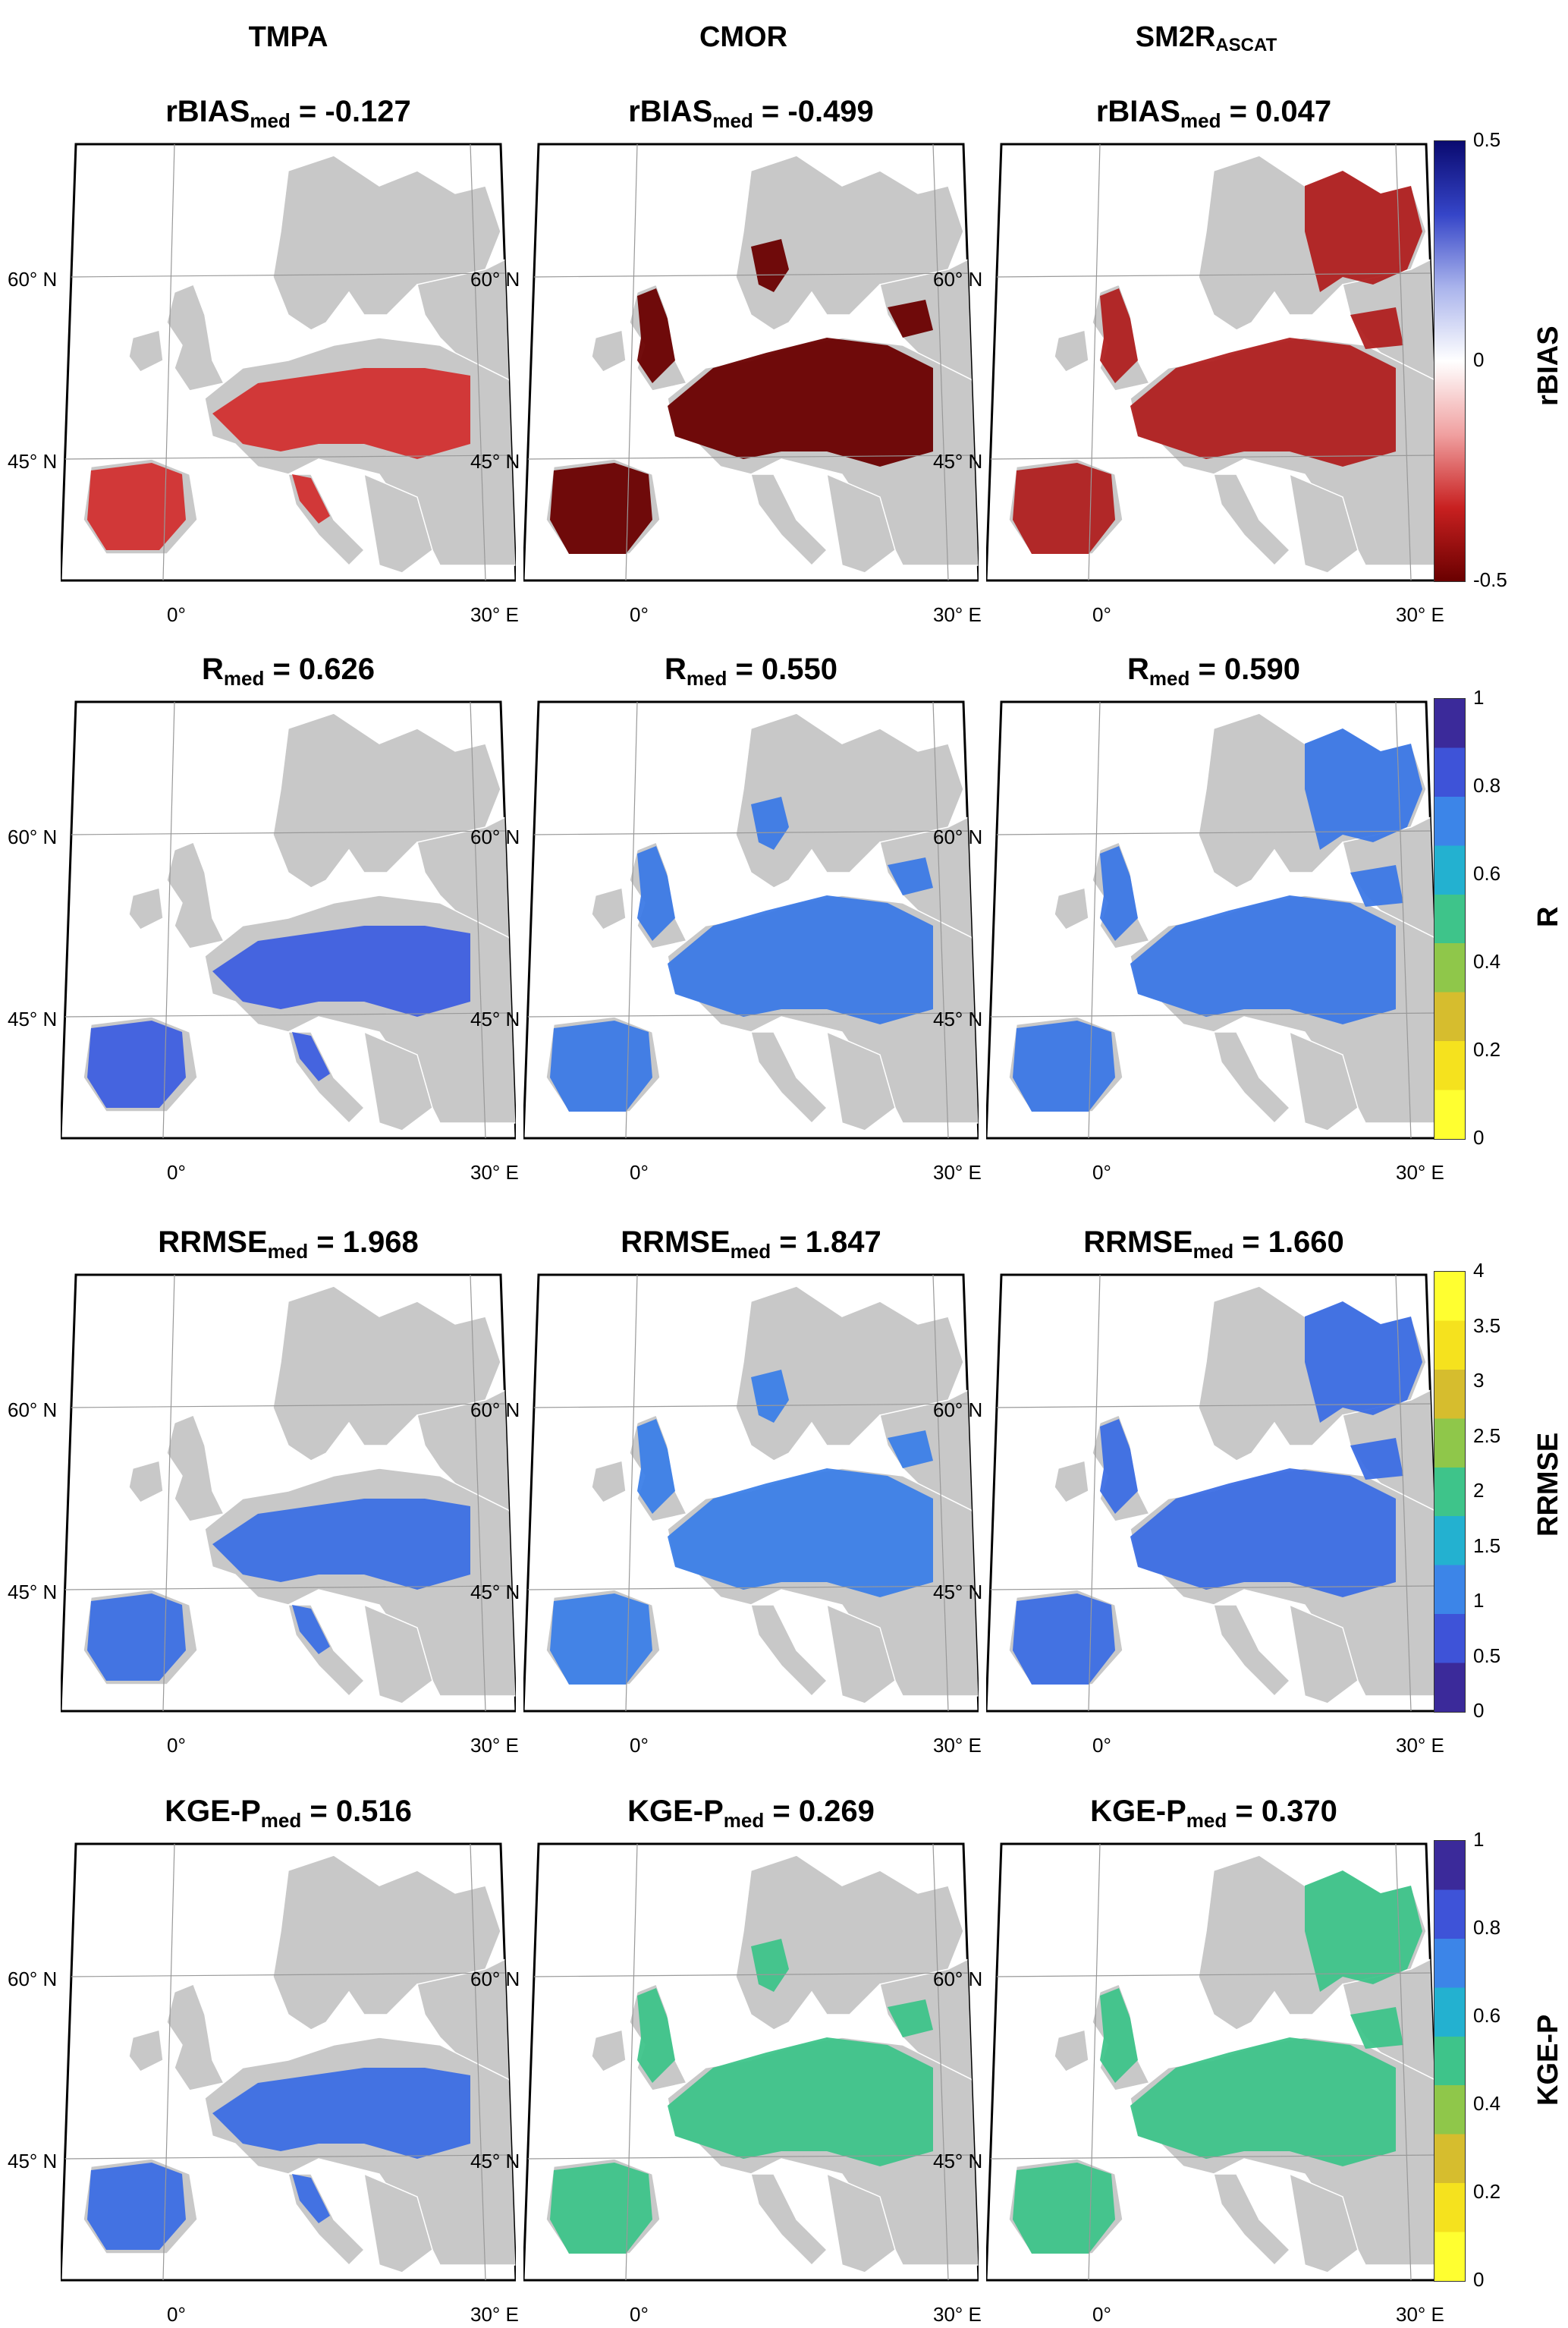  Describe the element at coordinates (1206, 38) in the screenshot. I see `column-header-sm2r: SM2RASCAT` at that location.